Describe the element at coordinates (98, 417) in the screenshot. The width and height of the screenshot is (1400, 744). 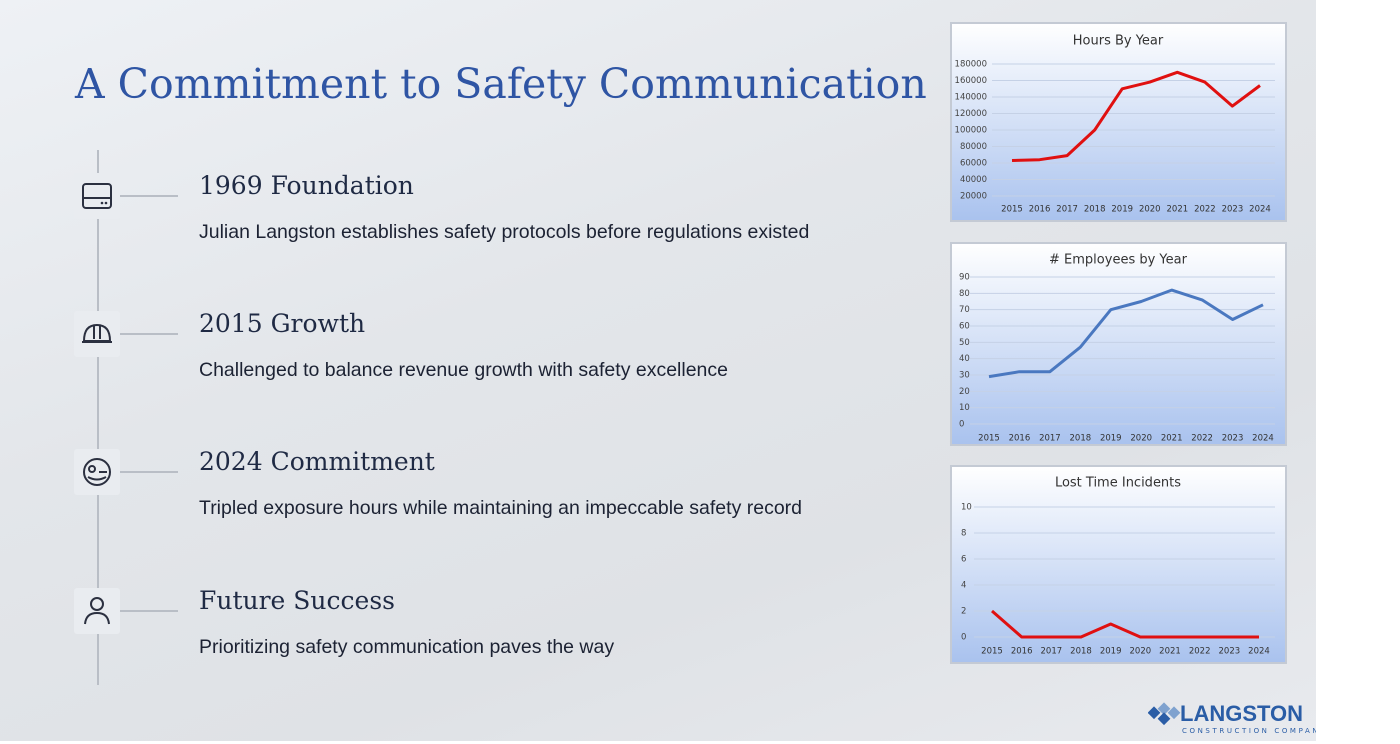
I see `timeline-line` at that location.